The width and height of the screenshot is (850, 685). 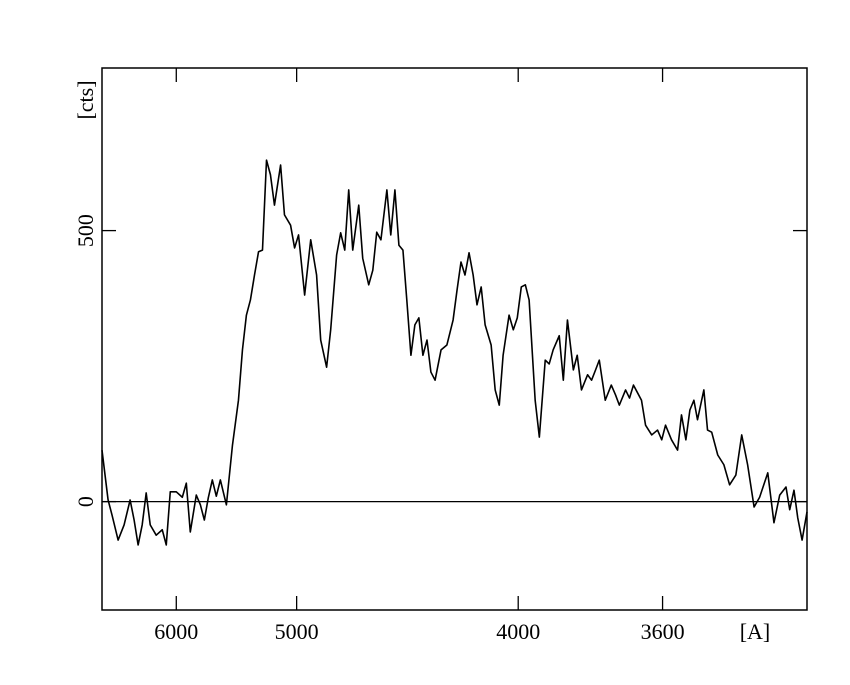 I want to click on y-axis-label: [cts], so click(x=85, y=99).